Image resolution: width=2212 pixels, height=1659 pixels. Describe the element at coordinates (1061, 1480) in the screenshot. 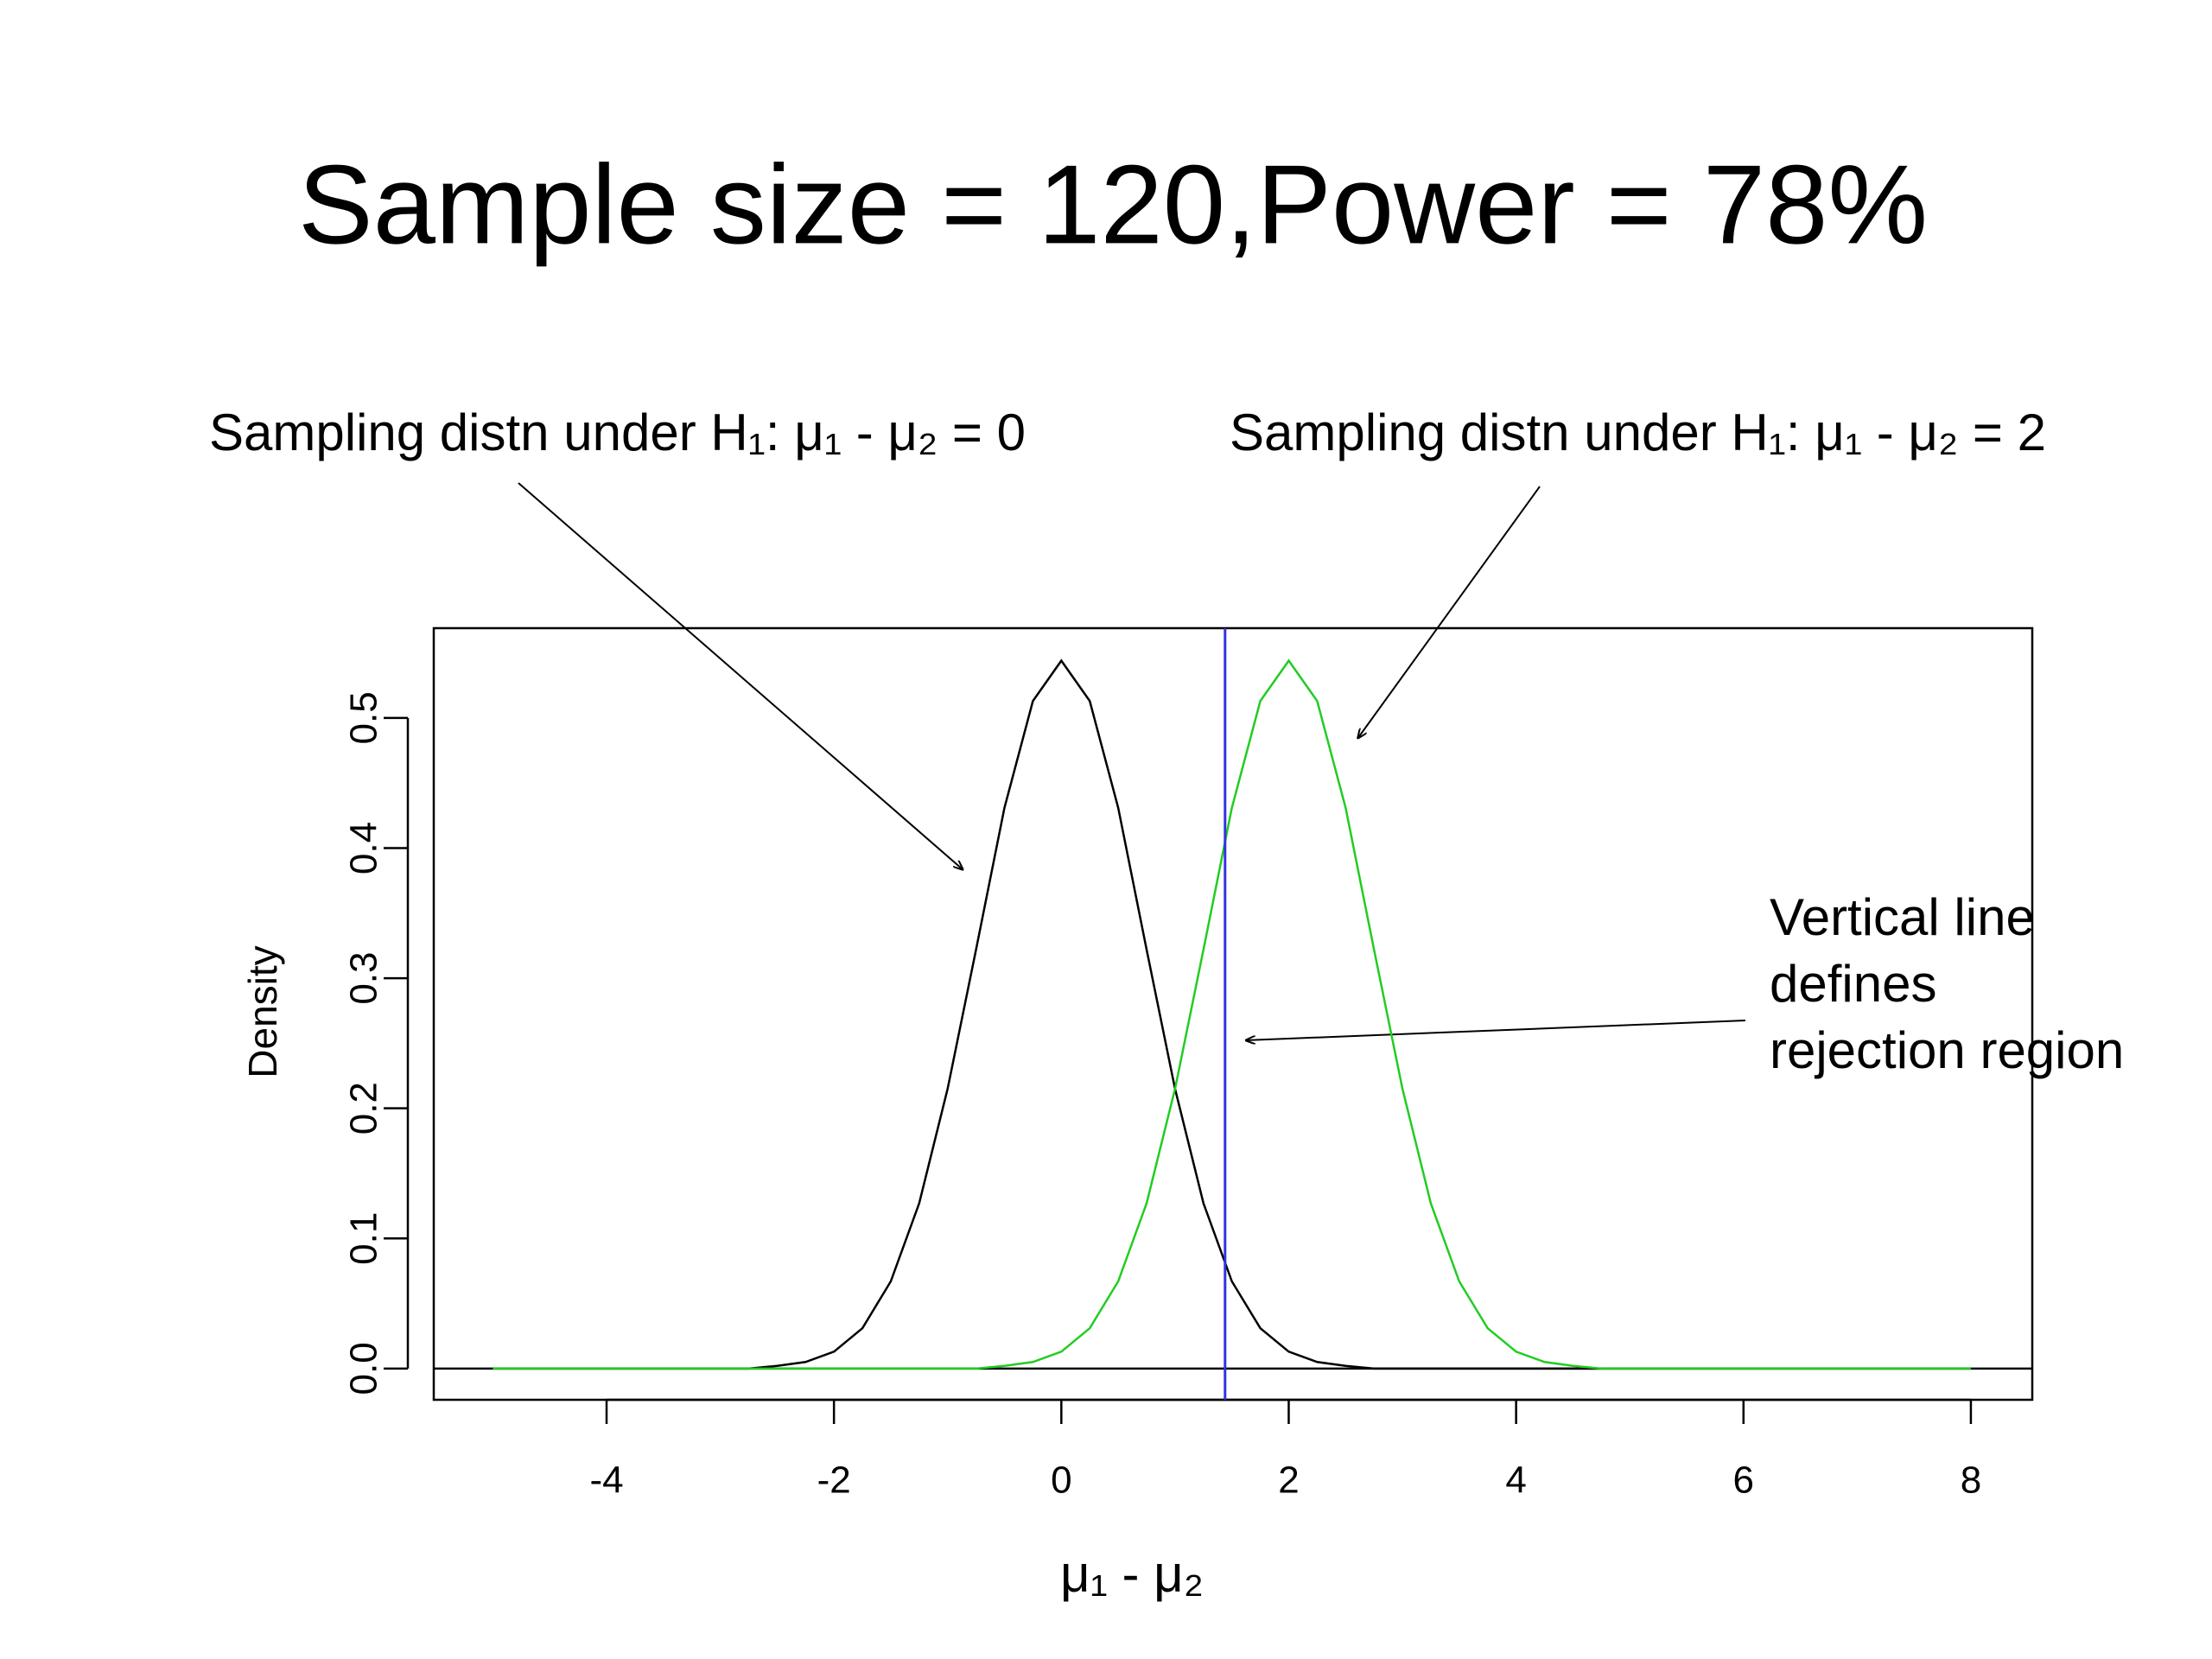

I see `x-tick-label: 0` at that location.